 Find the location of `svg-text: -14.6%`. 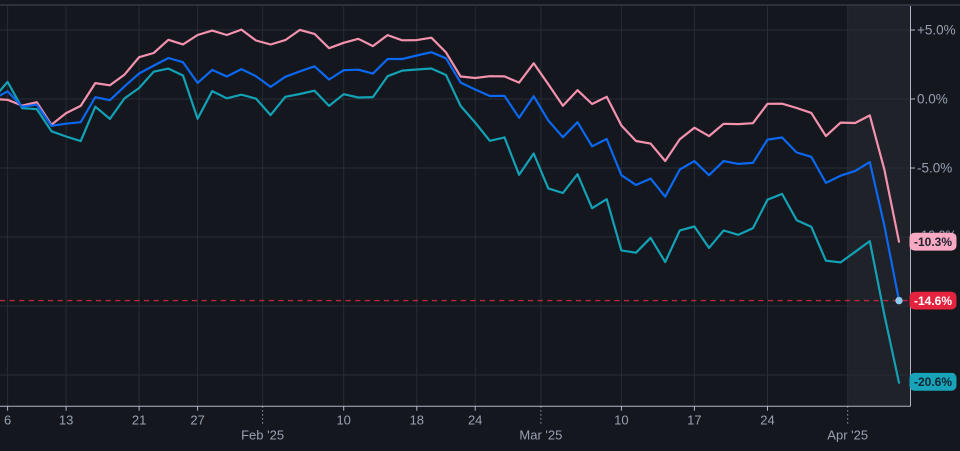

svg-text: -14.6% is located at coordinates (933, 301).